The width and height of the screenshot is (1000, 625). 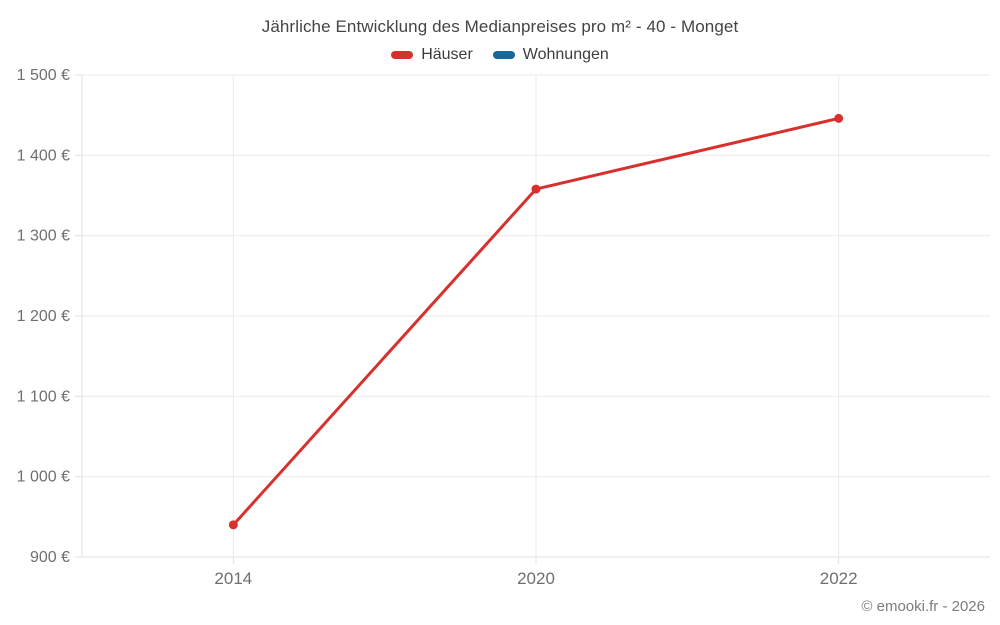 What do you see at coordinates (503, 55) in the screenshot?
I see `legend-swatch-wohnungen-icon` at bounding box center [503, 55].